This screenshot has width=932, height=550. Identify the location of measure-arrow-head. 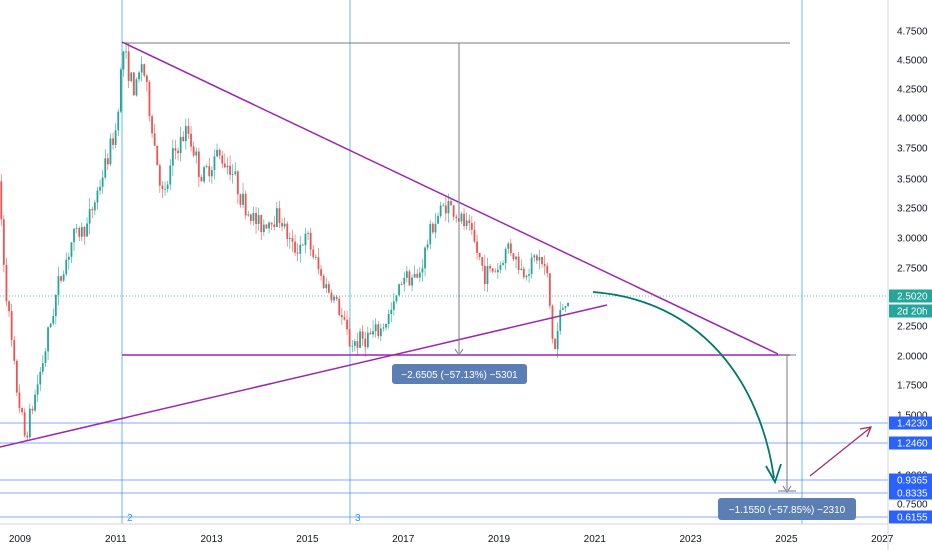
(459, 352).